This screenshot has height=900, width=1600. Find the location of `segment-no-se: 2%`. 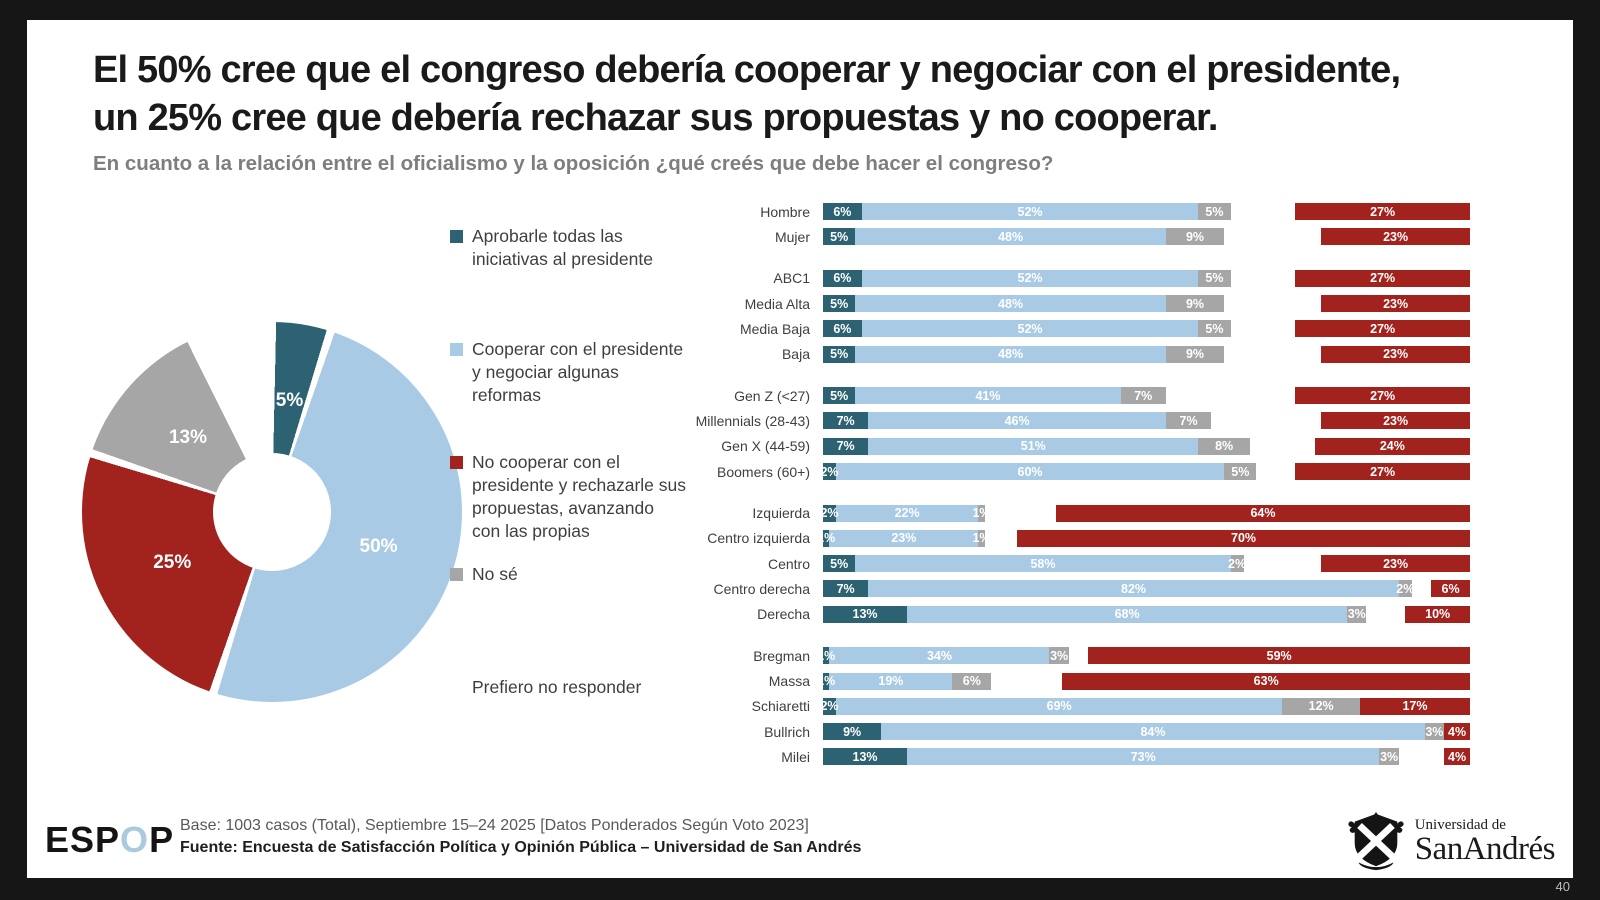

segment-no-se: 2% is located at coordinates (1237, 564).